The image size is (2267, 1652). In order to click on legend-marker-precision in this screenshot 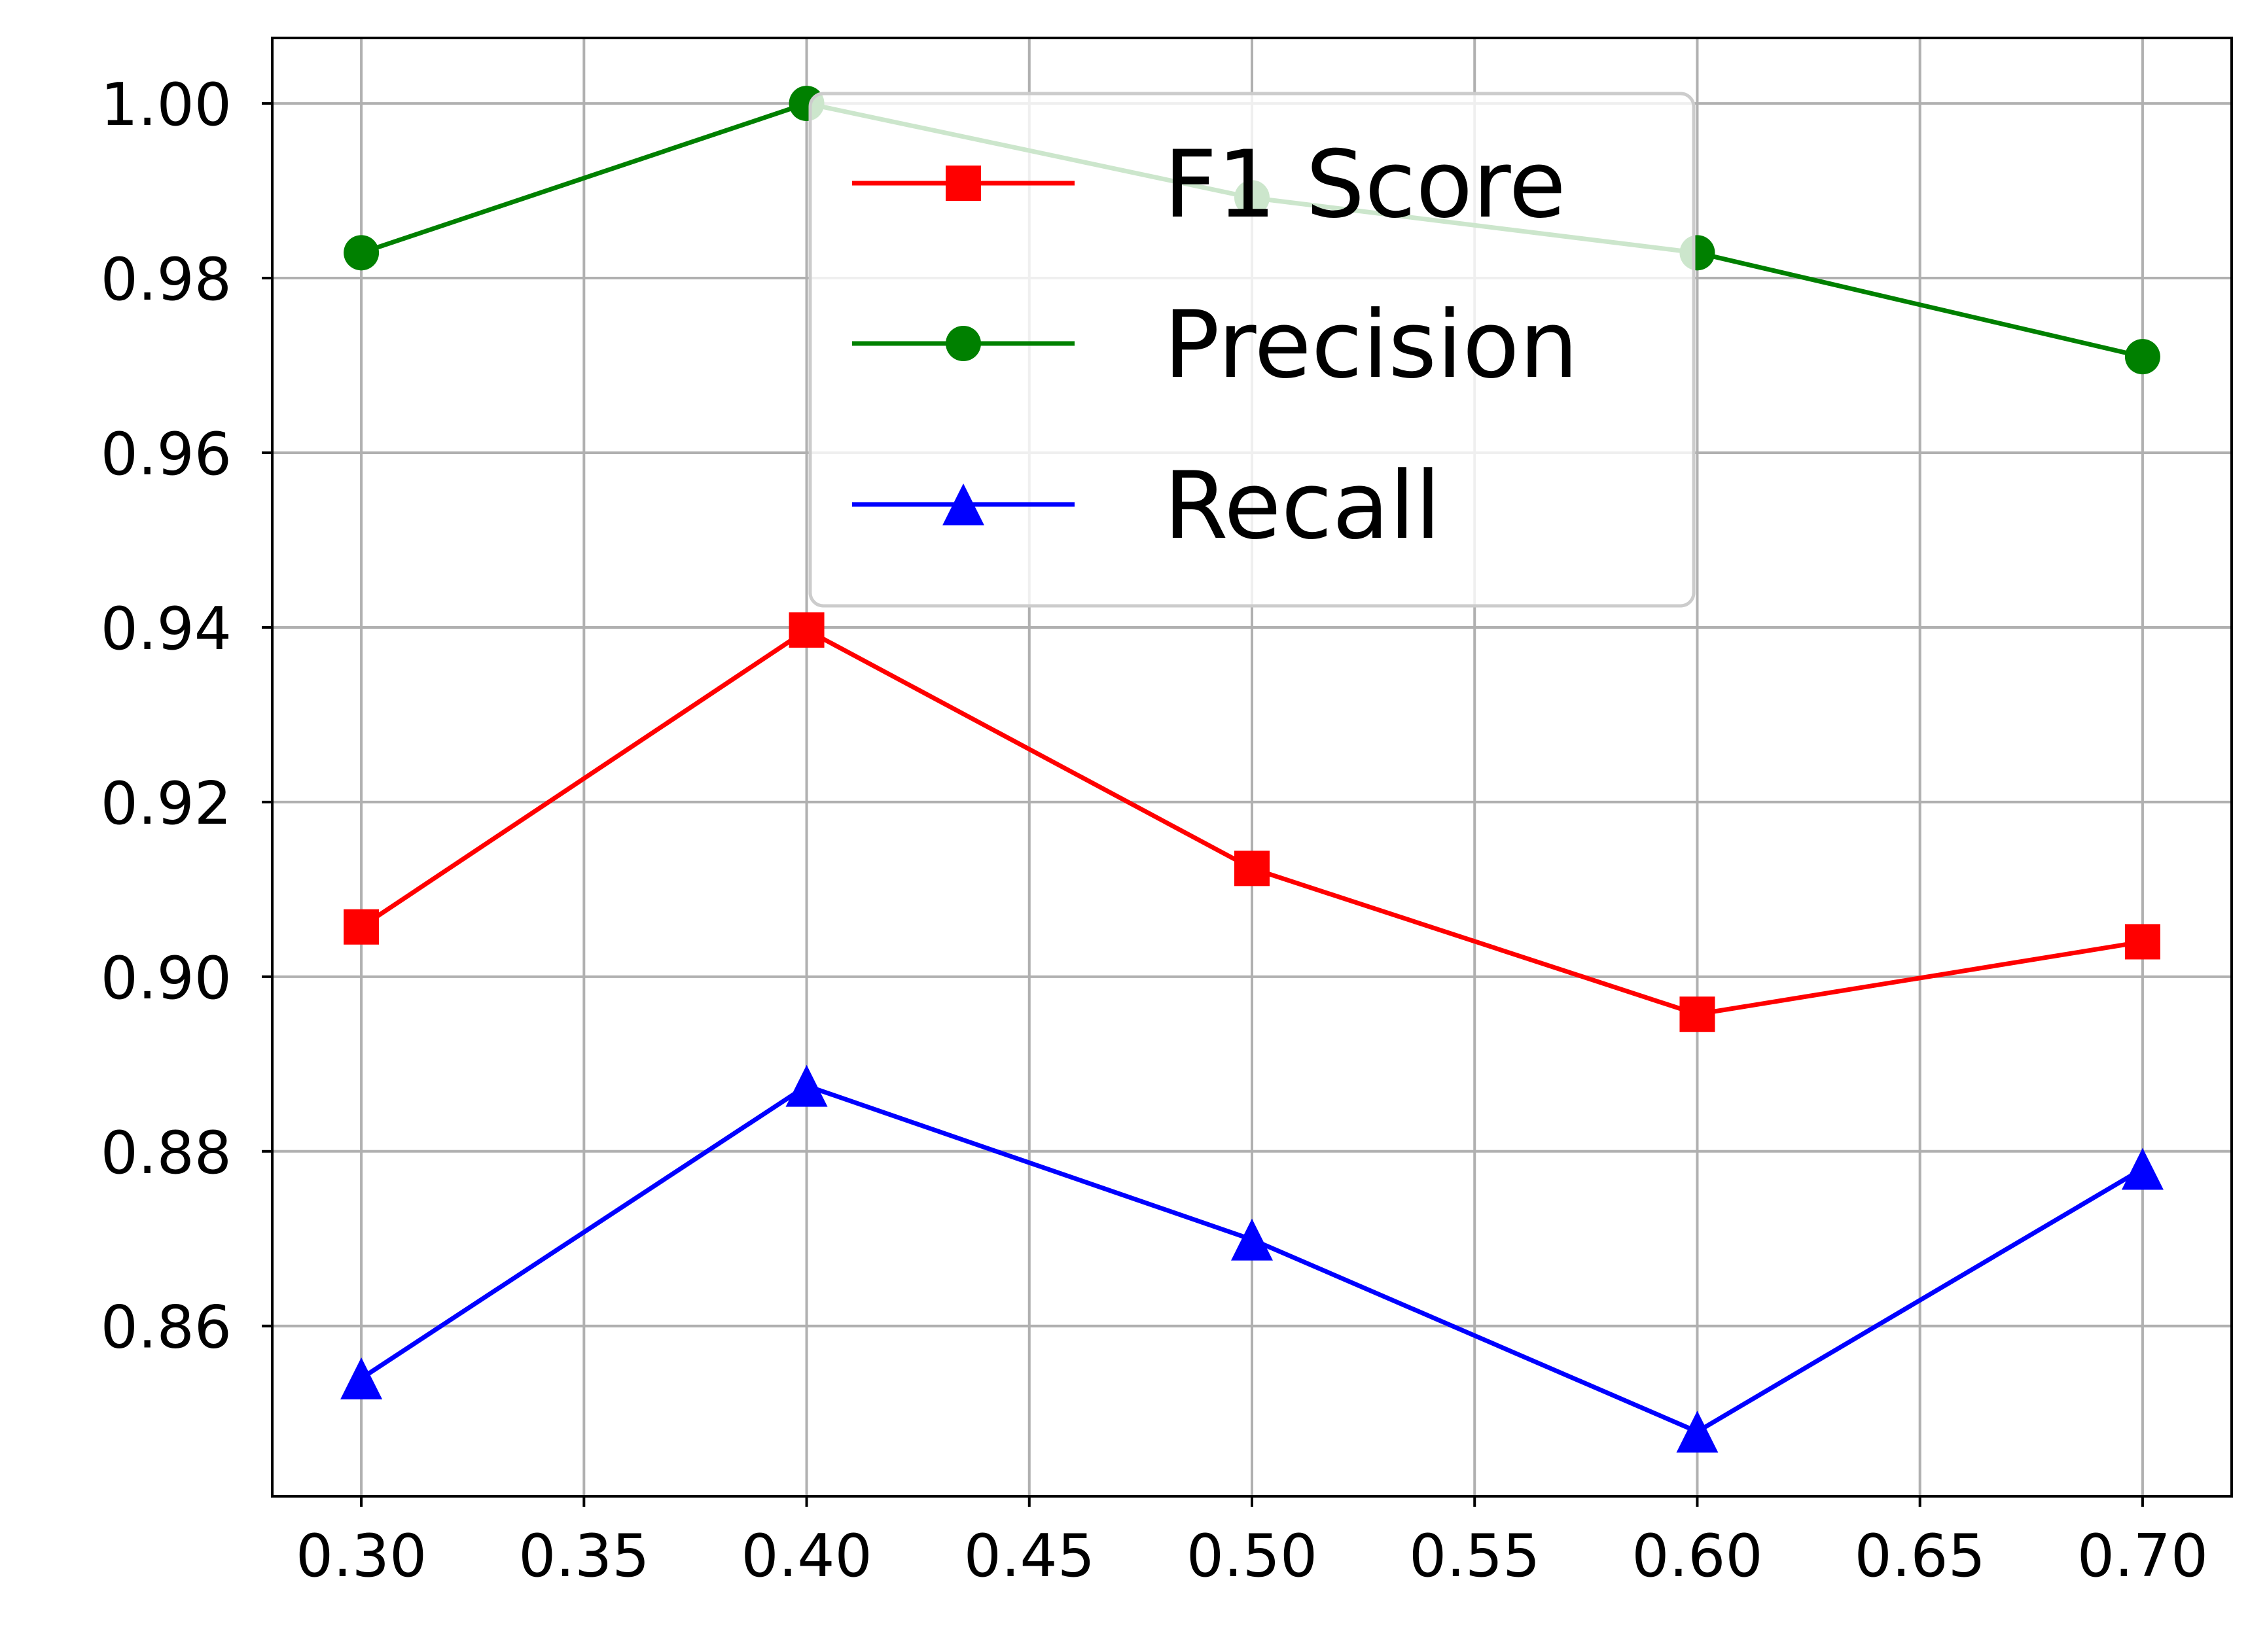, I will do `click(963, 344)`.